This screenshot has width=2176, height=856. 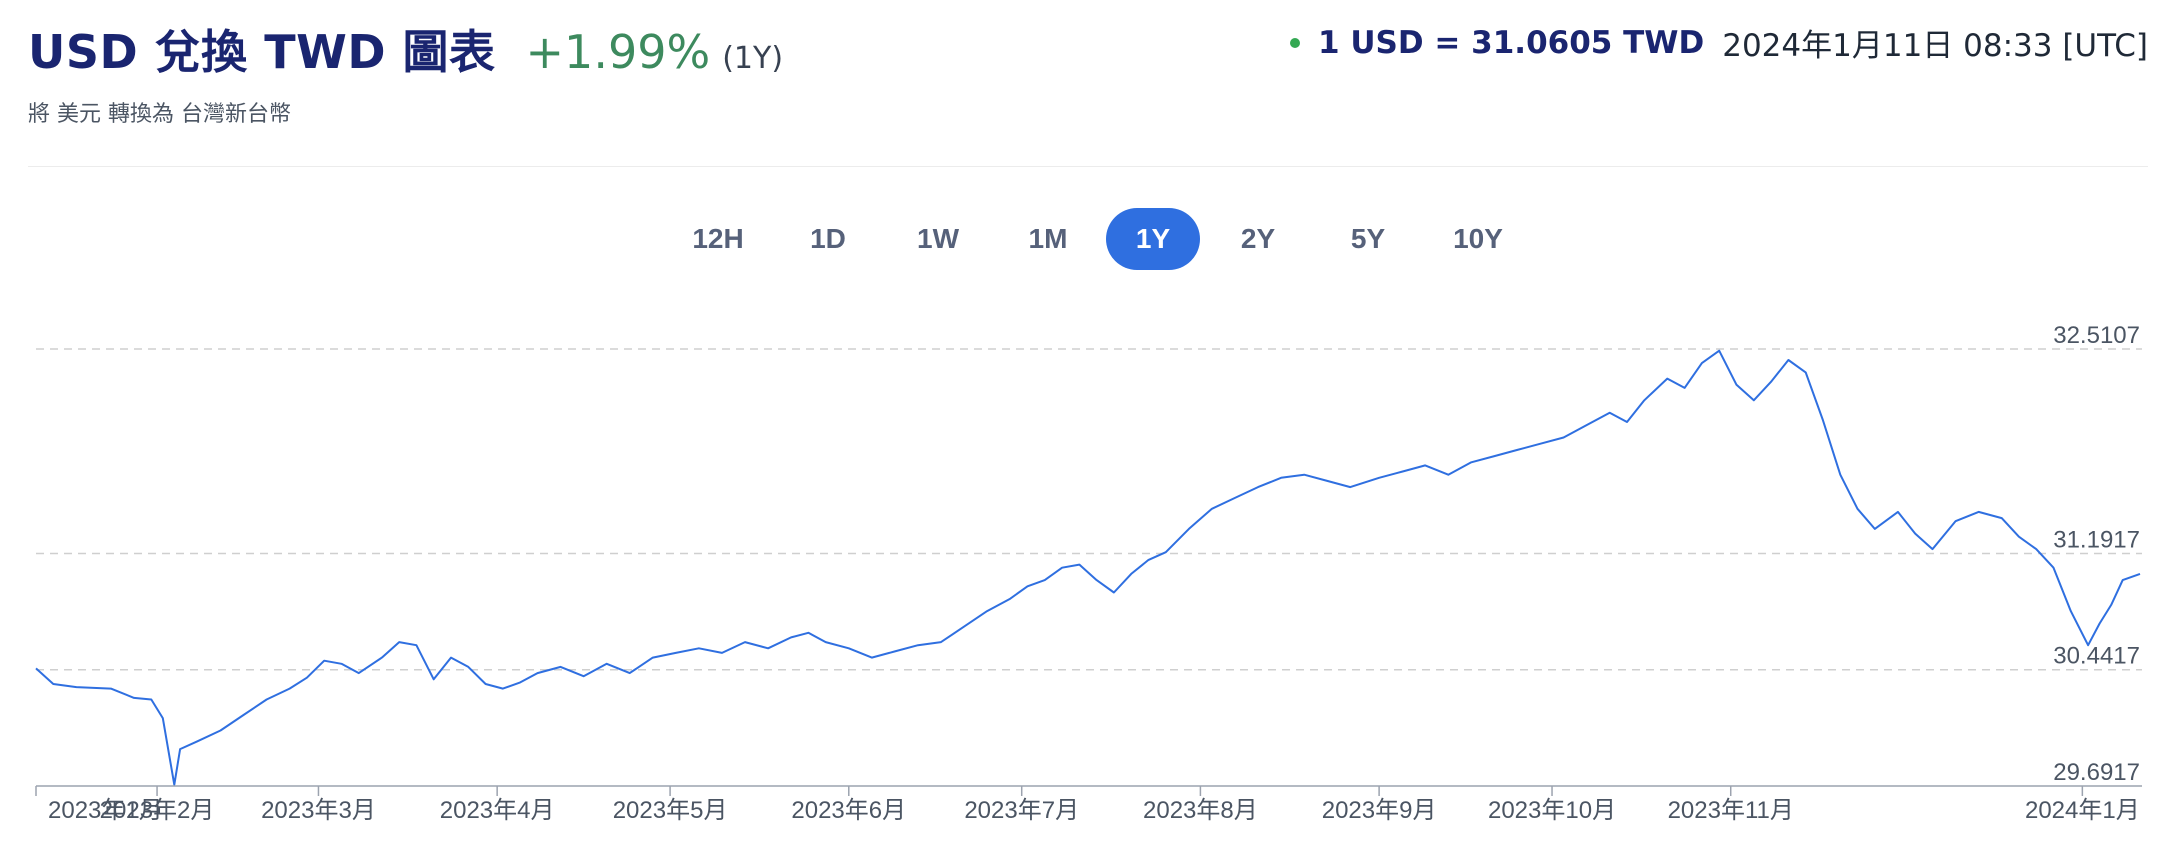 I want to click on range-button-12h: 12H, so click(x=718, y=238).